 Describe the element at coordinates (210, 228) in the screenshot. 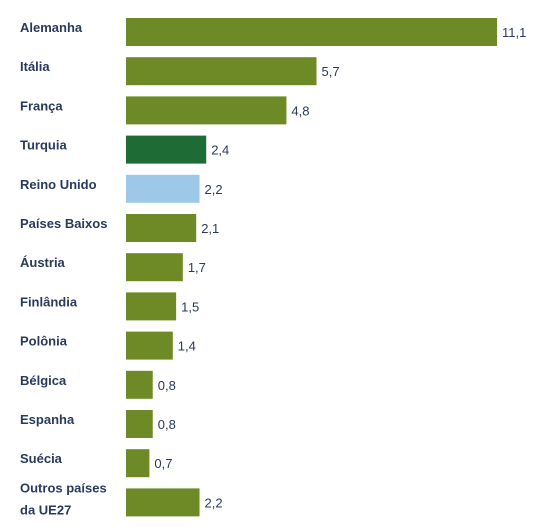

I see `value-label: 2,1` at that location.